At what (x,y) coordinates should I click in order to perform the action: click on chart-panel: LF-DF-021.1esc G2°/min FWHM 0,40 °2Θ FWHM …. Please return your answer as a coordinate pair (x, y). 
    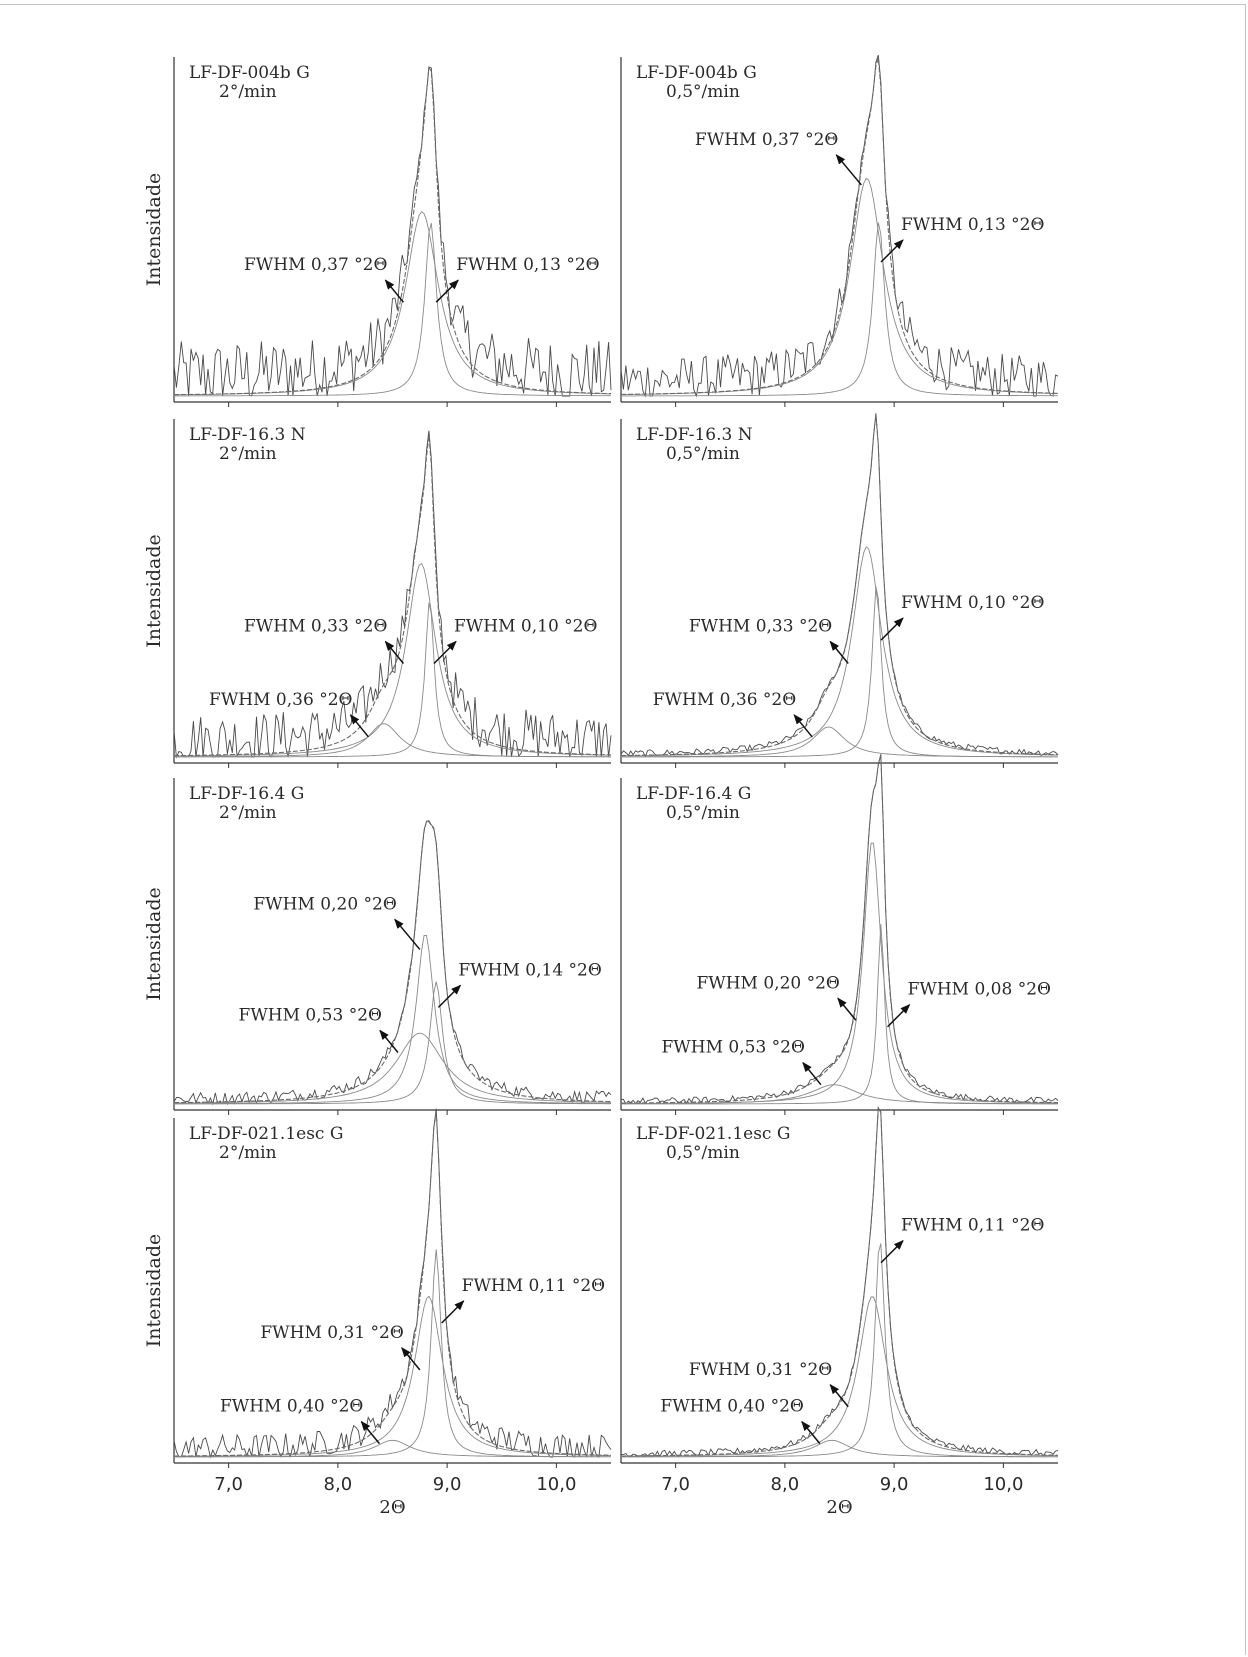
    Looking at the image, I should click on (377, 1313).